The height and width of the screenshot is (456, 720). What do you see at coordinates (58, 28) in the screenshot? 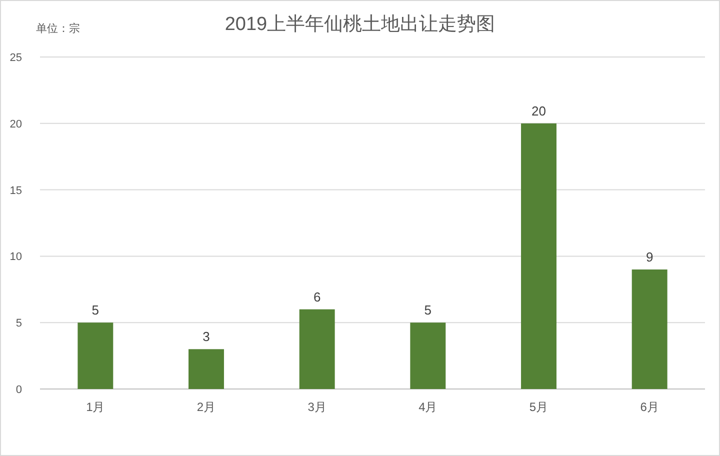
I see `y-axis-title: 单位：宗` at bounding box center [58, 28].